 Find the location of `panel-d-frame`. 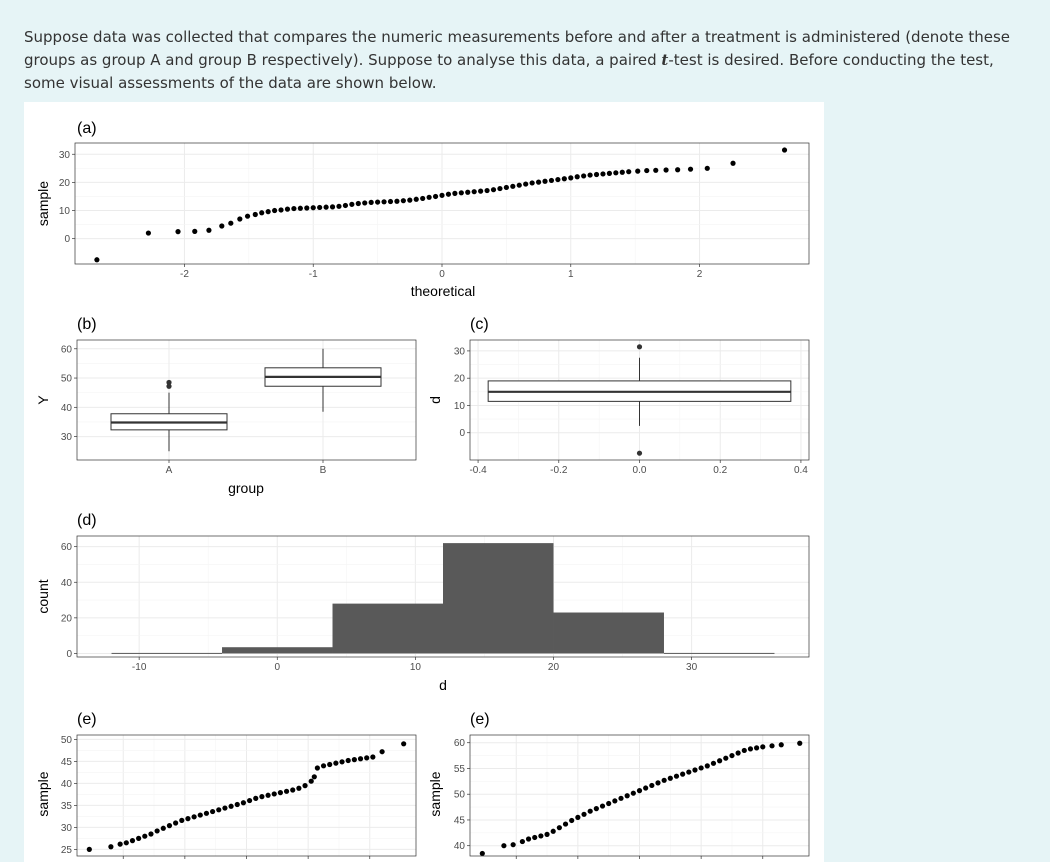

panel-d-frame is located at coordinates (443, 596).